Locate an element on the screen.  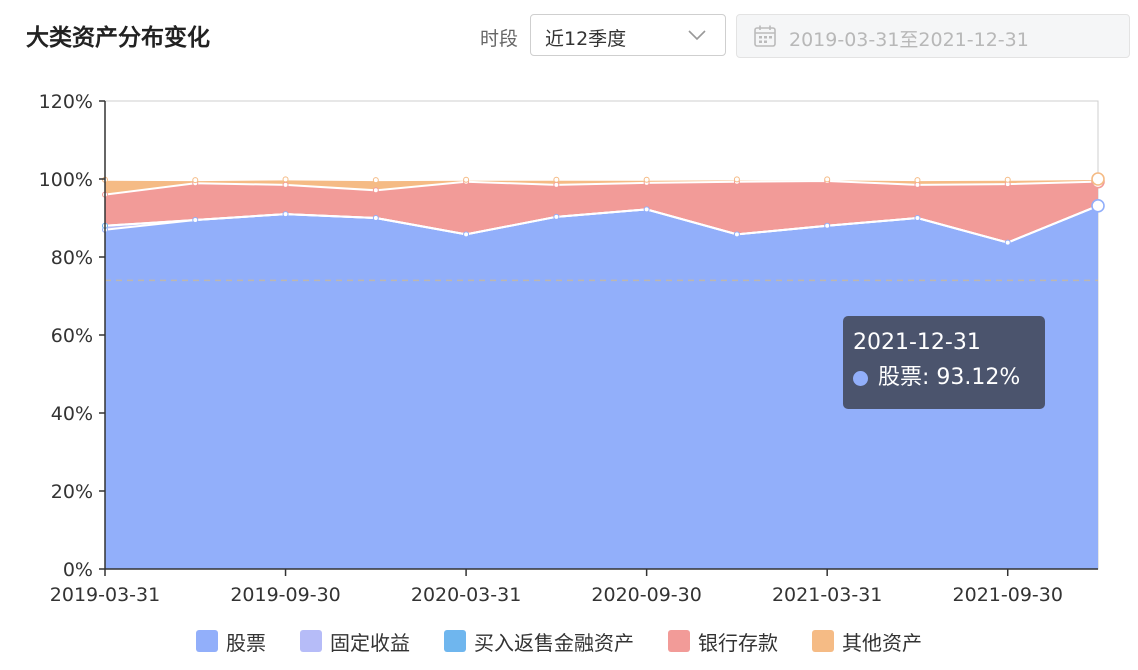
y-tick-label: 120% is located at coordinates (66, 102).